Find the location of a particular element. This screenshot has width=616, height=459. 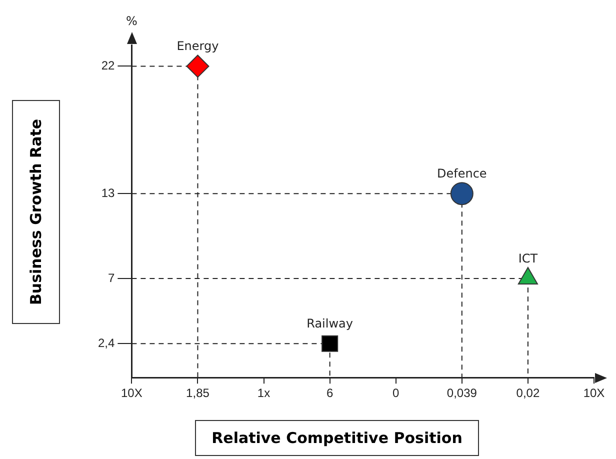

series-label: Defence is located at coordinates (461, 173).